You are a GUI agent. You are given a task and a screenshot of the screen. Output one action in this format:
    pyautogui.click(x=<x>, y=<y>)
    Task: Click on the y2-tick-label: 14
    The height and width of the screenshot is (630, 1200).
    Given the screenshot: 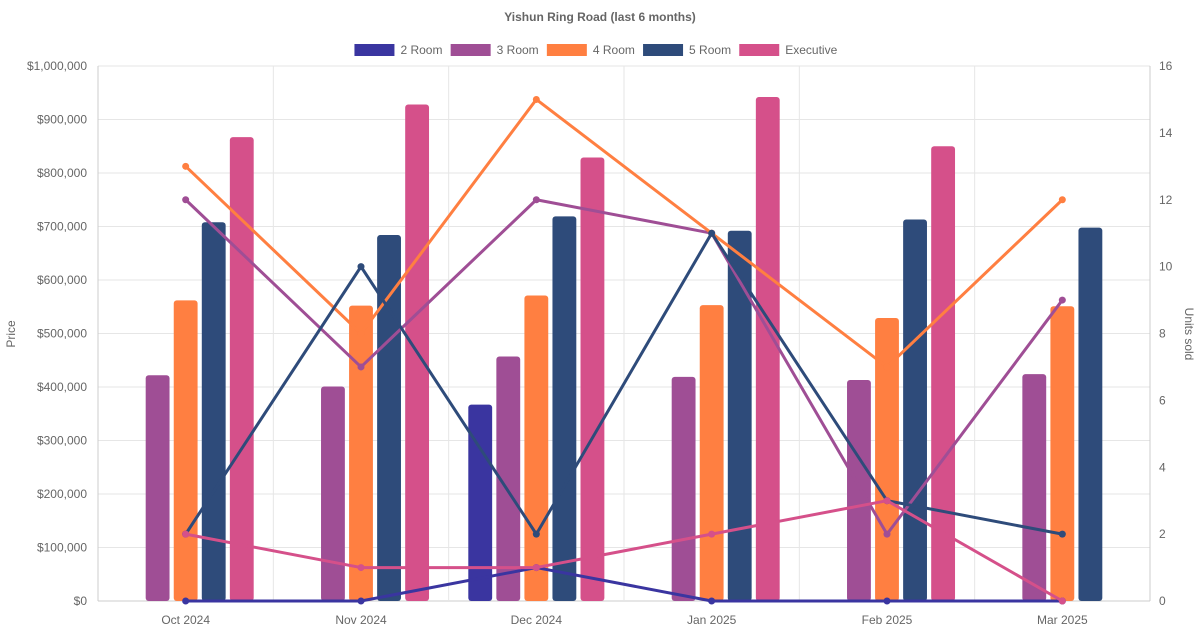 What is the action you would take?
    pyautogui.click(x=1166, y=133)
    